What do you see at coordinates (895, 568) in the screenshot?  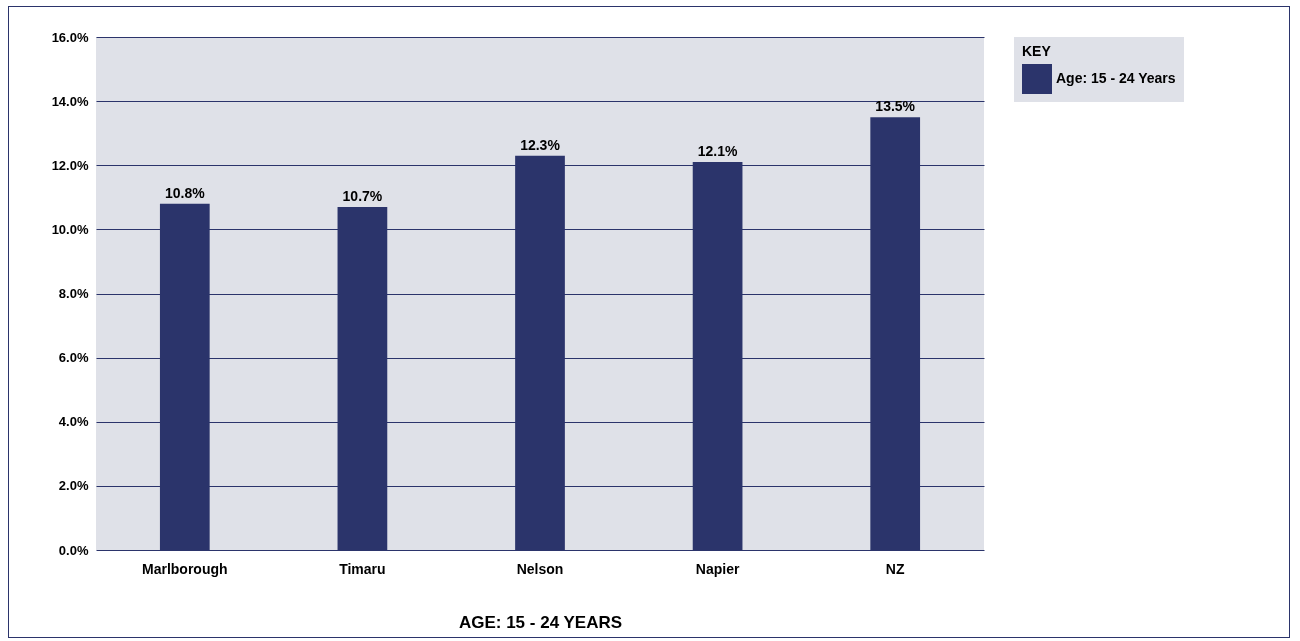 I see `x-tick-label: NZ` at bounding box center [895, 568].